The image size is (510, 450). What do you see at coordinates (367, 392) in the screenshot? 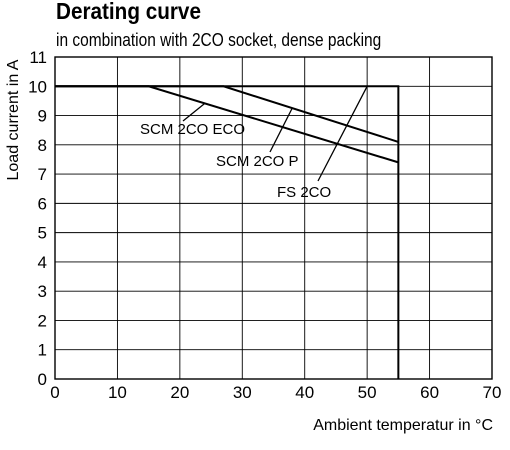
I see `x-tick-label: 50` at bounding box center [367, 392].